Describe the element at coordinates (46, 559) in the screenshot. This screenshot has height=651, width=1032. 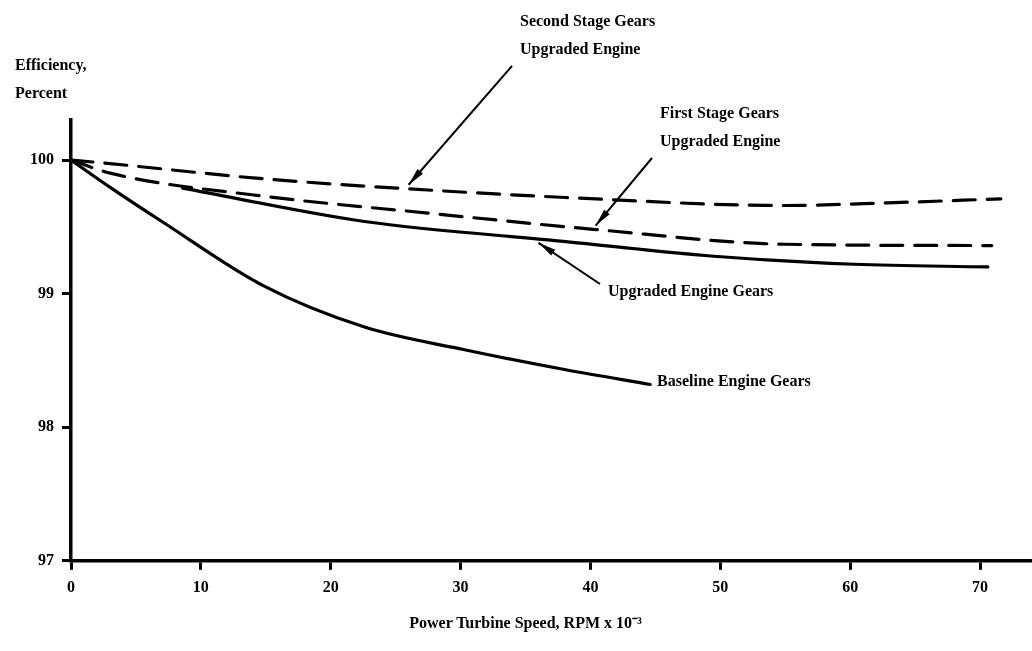
I see `y-tick-label: 97` at that location.